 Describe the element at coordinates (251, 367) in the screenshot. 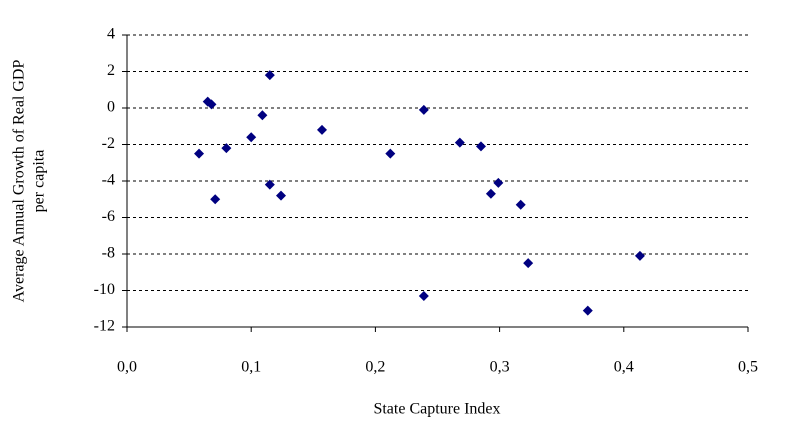

I see `x-tick-label: 0,1` at that location.